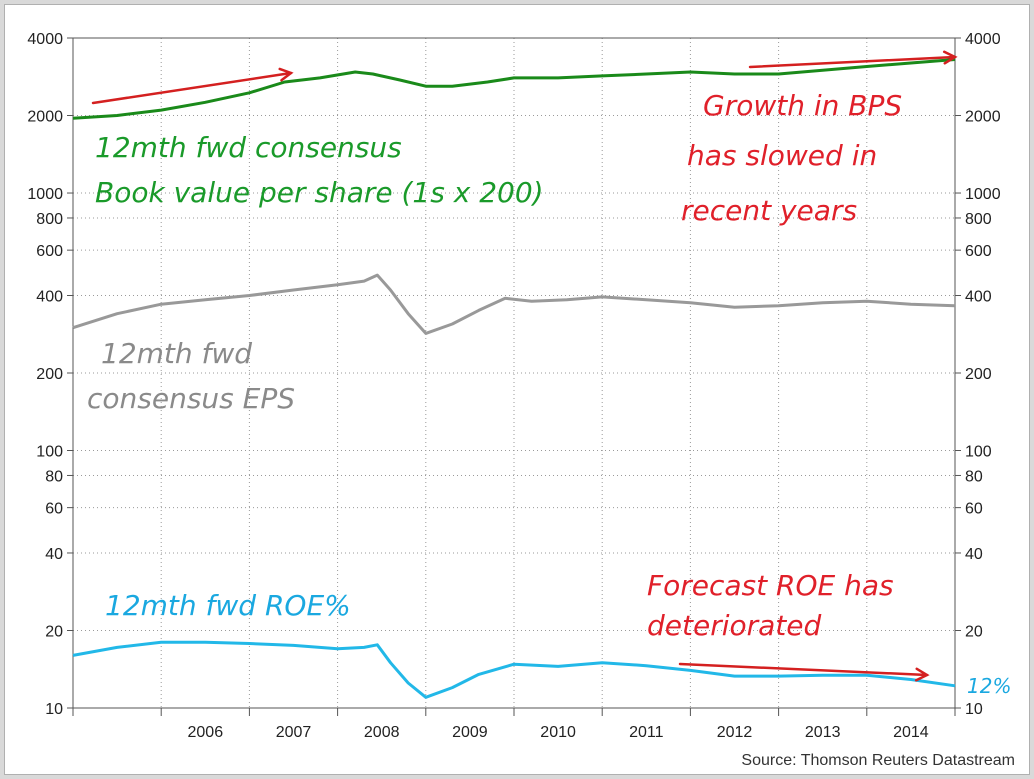  What do you see at coordinates (983, 194) in the screenshot?
I see `y-tick-label-right: 1000` at bounding box center [983, 194].